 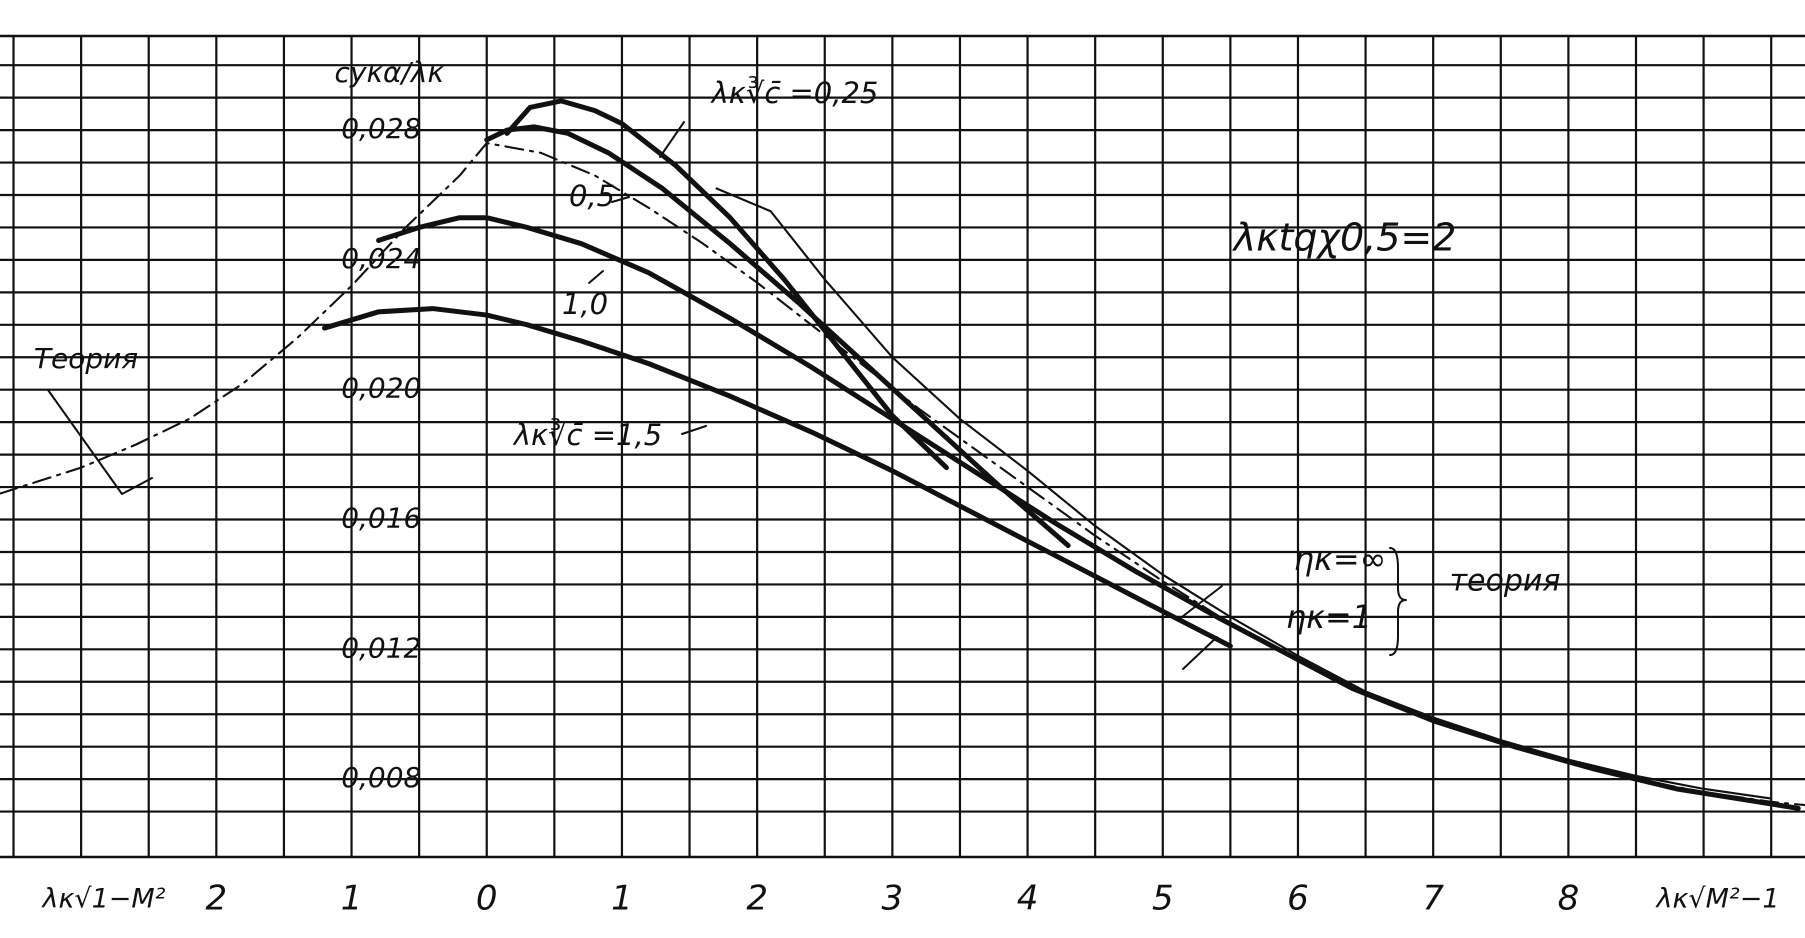 I want to click on eta-one-leader, so click(x=1200, y=653).